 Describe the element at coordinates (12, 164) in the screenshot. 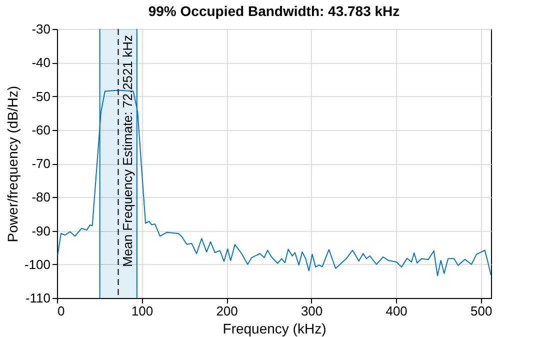

I see `y-axis-title: Power/frequency (dB/Hz)` at that location.